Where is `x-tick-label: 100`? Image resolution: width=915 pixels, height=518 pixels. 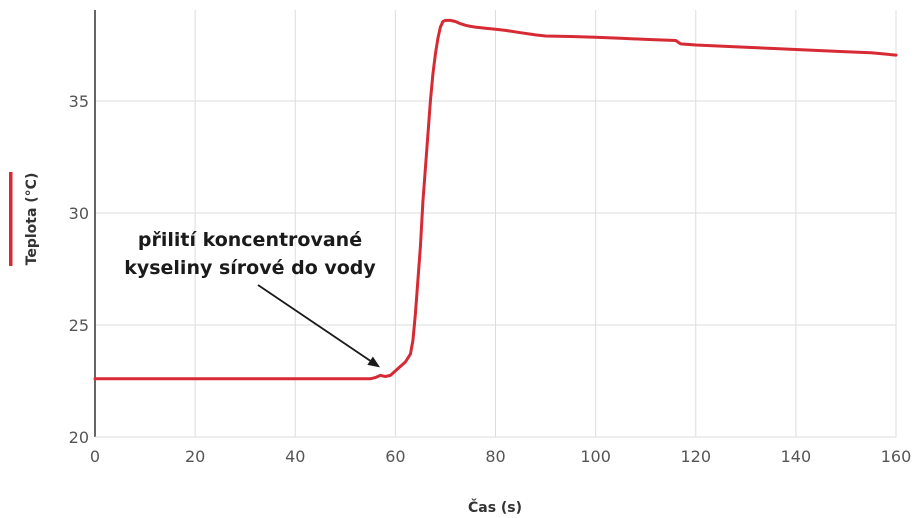
x-tick-label: 100 is located at coordinates (595, 456).